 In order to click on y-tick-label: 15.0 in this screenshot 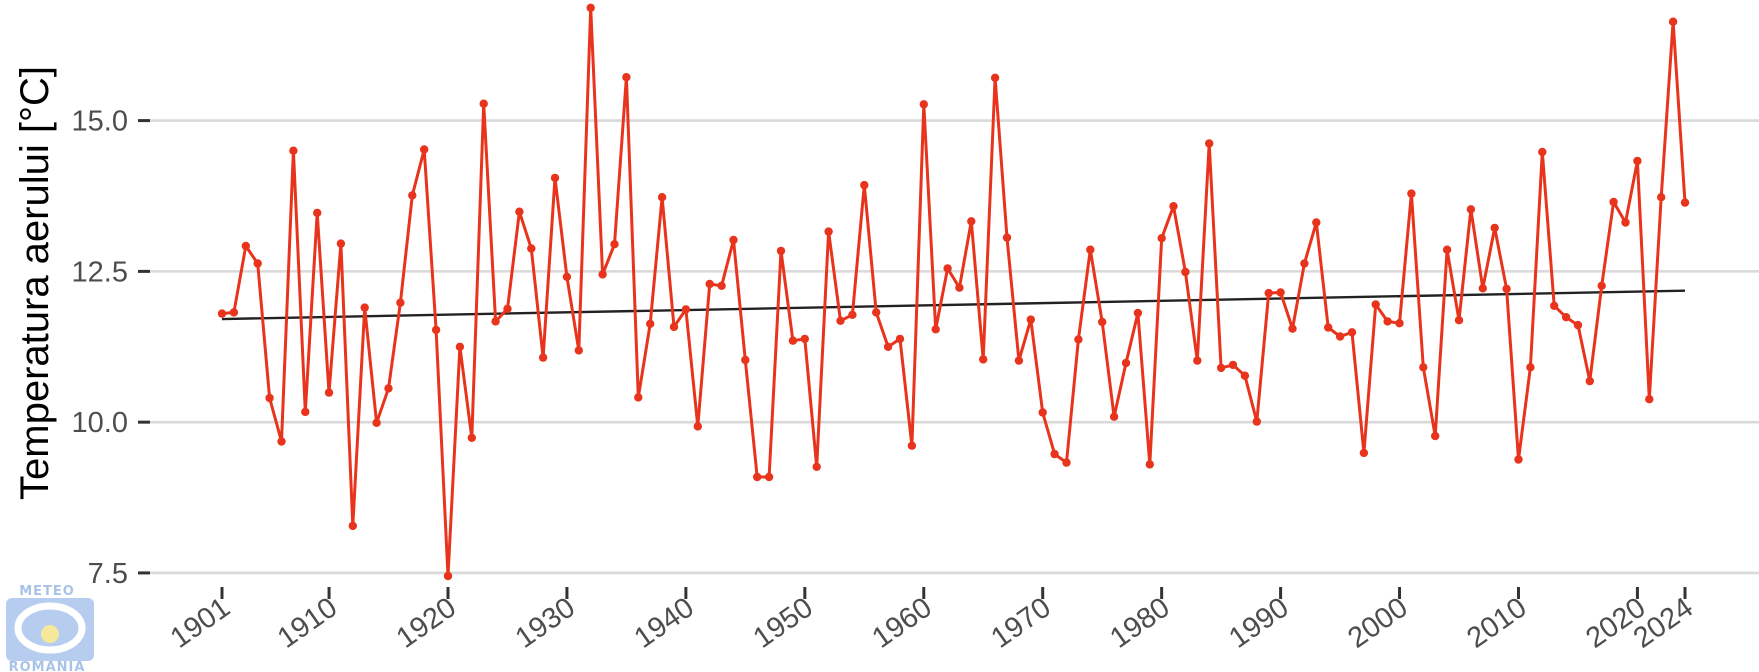, I will do `click(100, 122)`.